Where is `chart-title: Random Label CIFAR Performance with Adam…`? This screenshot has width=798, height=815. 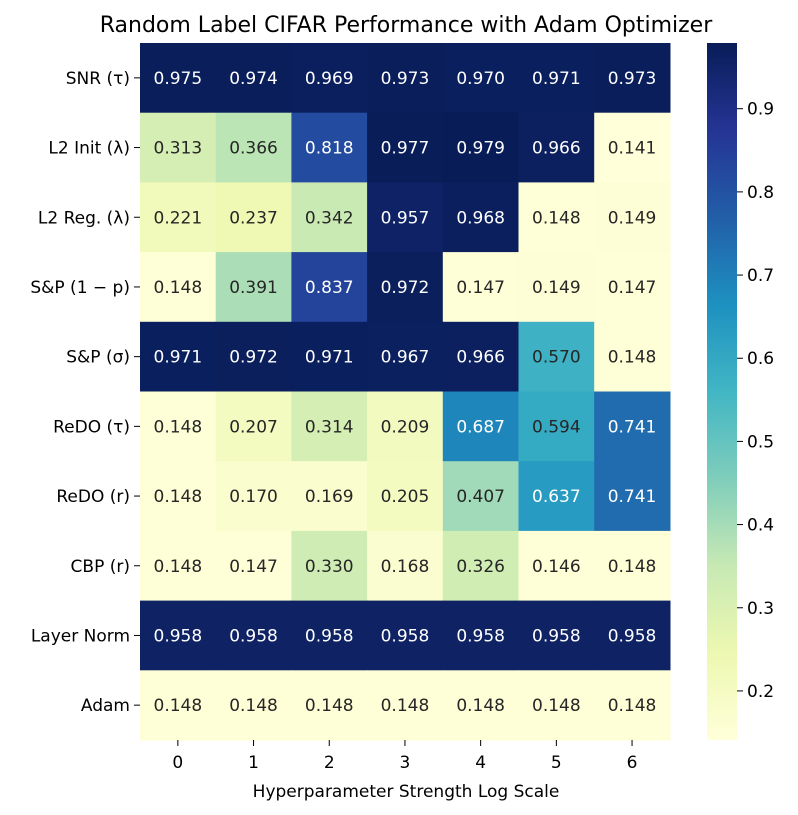 chart-title: Random Label CIFAR Performance with Adam… is located at coordinates (406, 25).